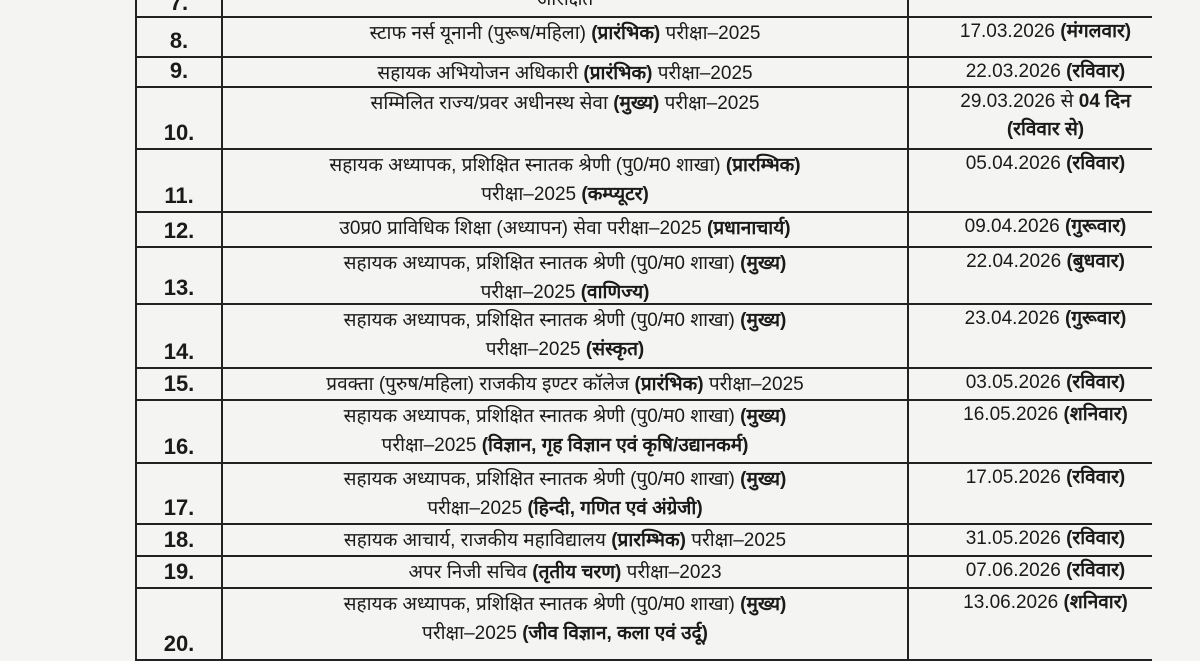  What do you see at coordinates (1045, 102) in the screenshot?
I see `exam-date-line: 29.03.2026 से 04 दिन` at bounding box center [1045, 102].